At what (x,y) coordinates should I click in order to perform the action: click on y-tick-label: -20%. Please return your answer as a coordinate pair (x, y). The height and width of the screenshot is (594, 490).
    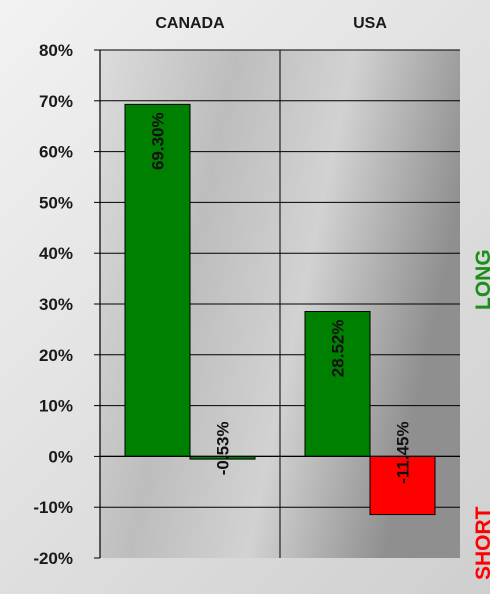
    Looking at the image, I should click on (53, 558).